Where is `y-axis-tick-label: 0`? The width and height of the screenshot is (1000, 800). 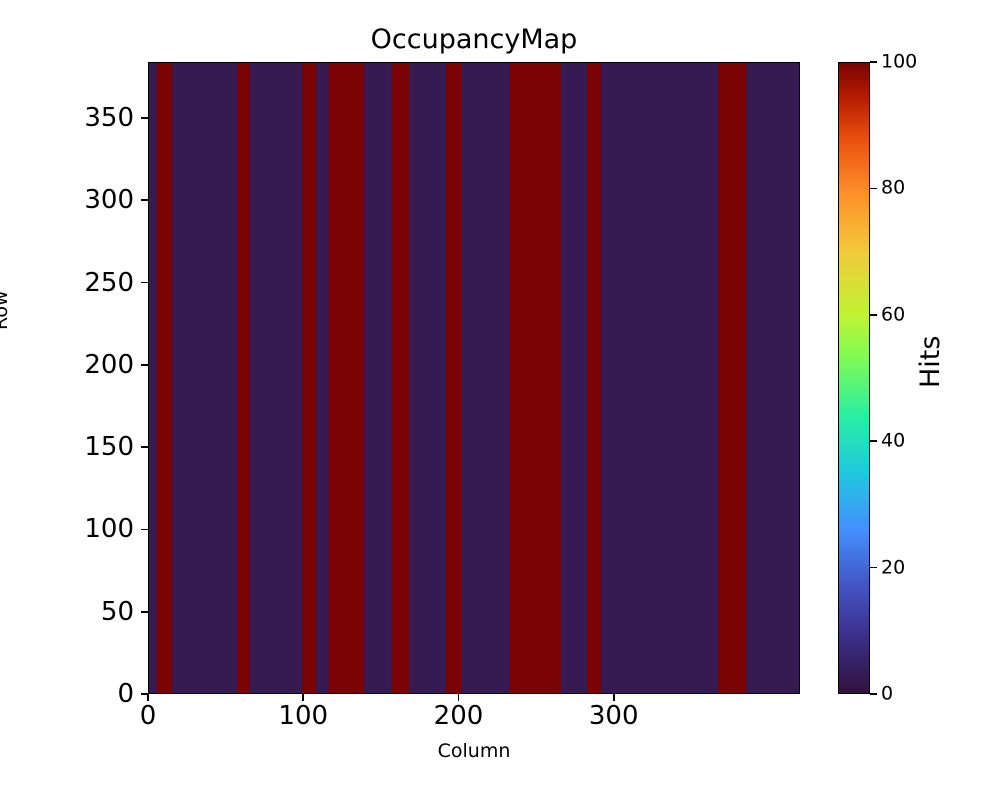 y-axis-tick-label: 0 is located at coordinates (125, 694).